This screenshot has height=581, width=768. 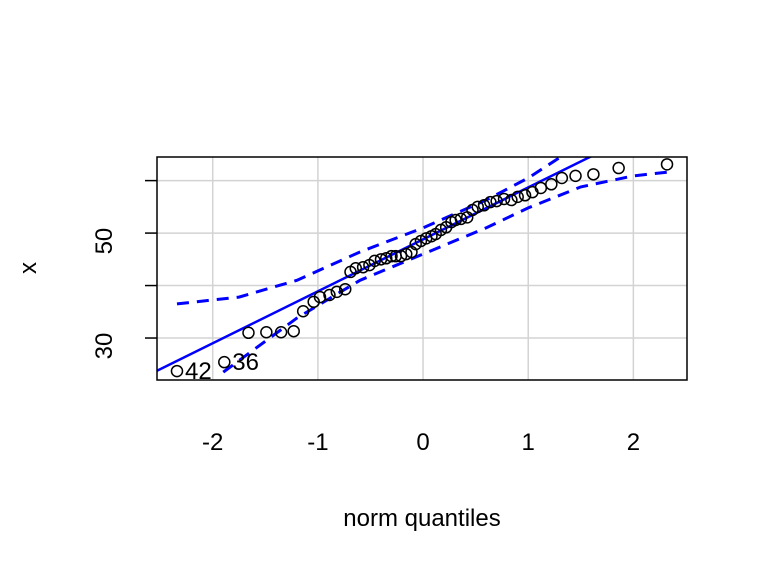 What do you see at coordinates (28, 268) in the screenshot?
I see `y-axis-label: x` at bounding box center [28, 268].